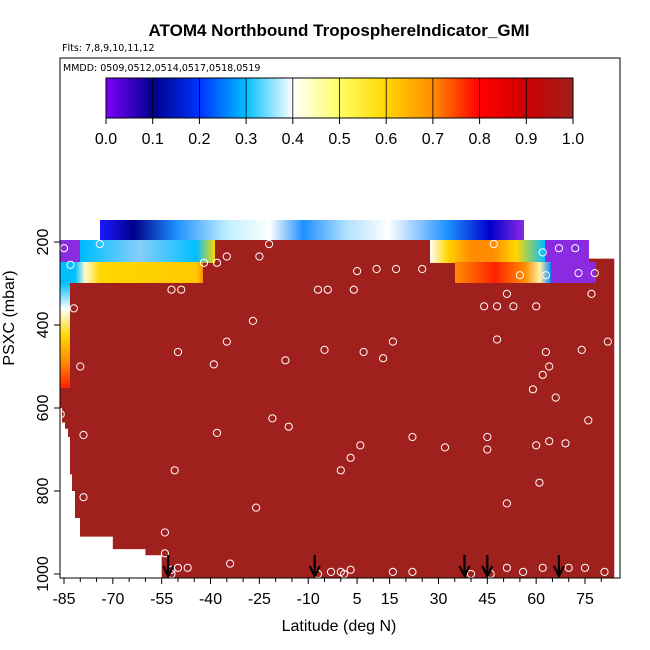  What do you see at coordinates (308, 599) in the screenshot?
I see `x-tick-label: -10` at bounding box center [308, 599].